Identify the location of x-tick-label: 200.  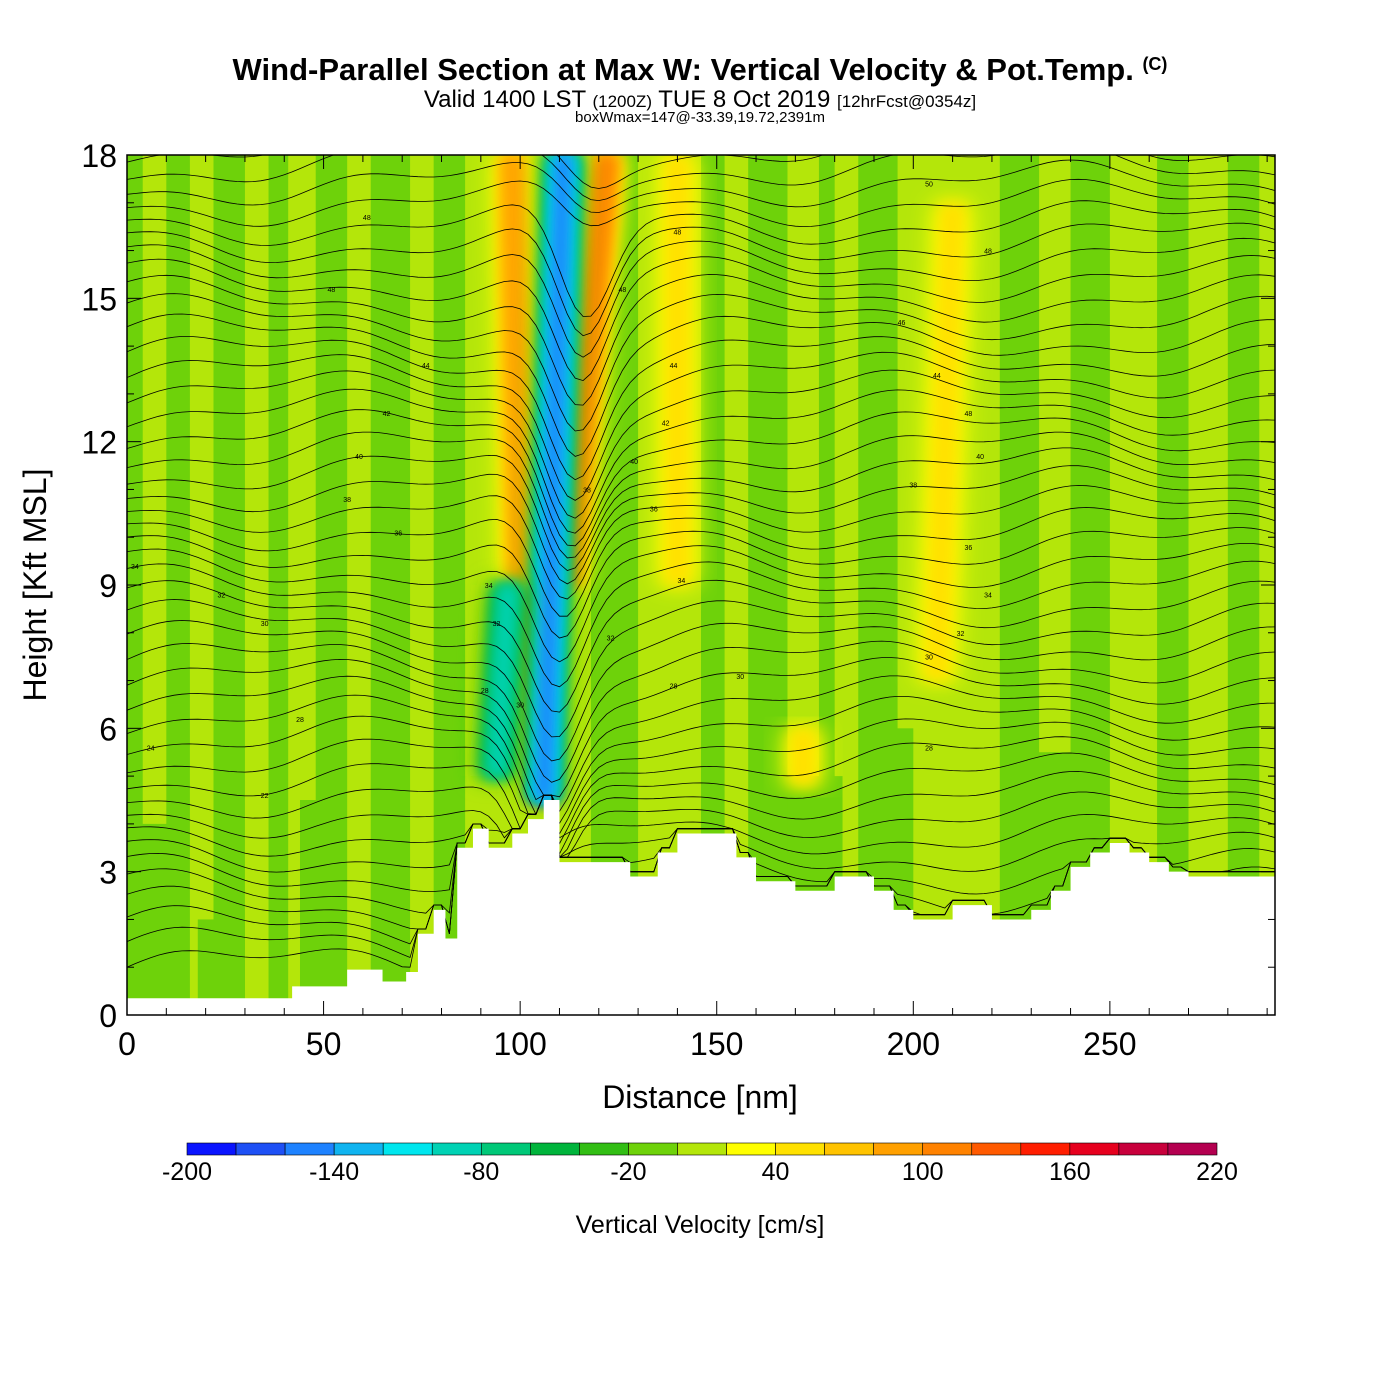
(913, 1044).